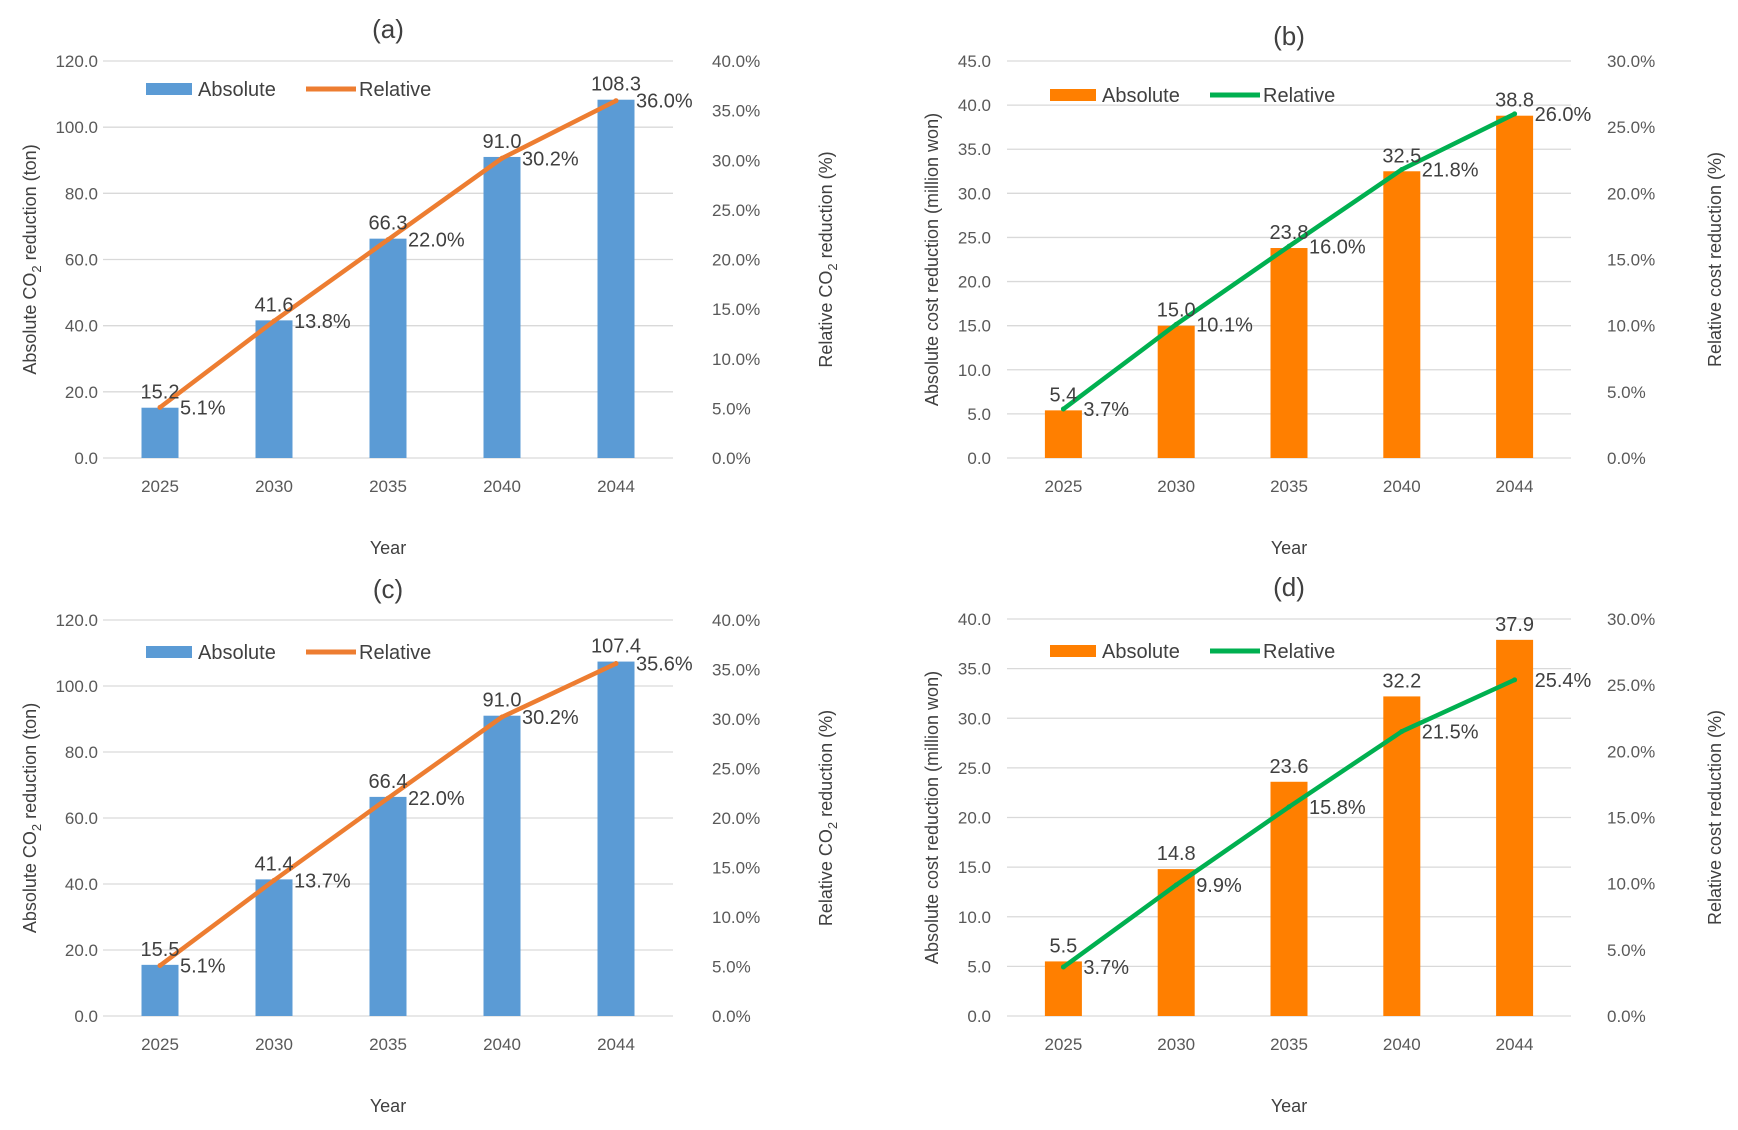 The height and width of the screenshot is (1130, 1738). Describe the element at coordinates (1176, 311) in the screenshot. I see `bar-data-label: 15.0` at that location.